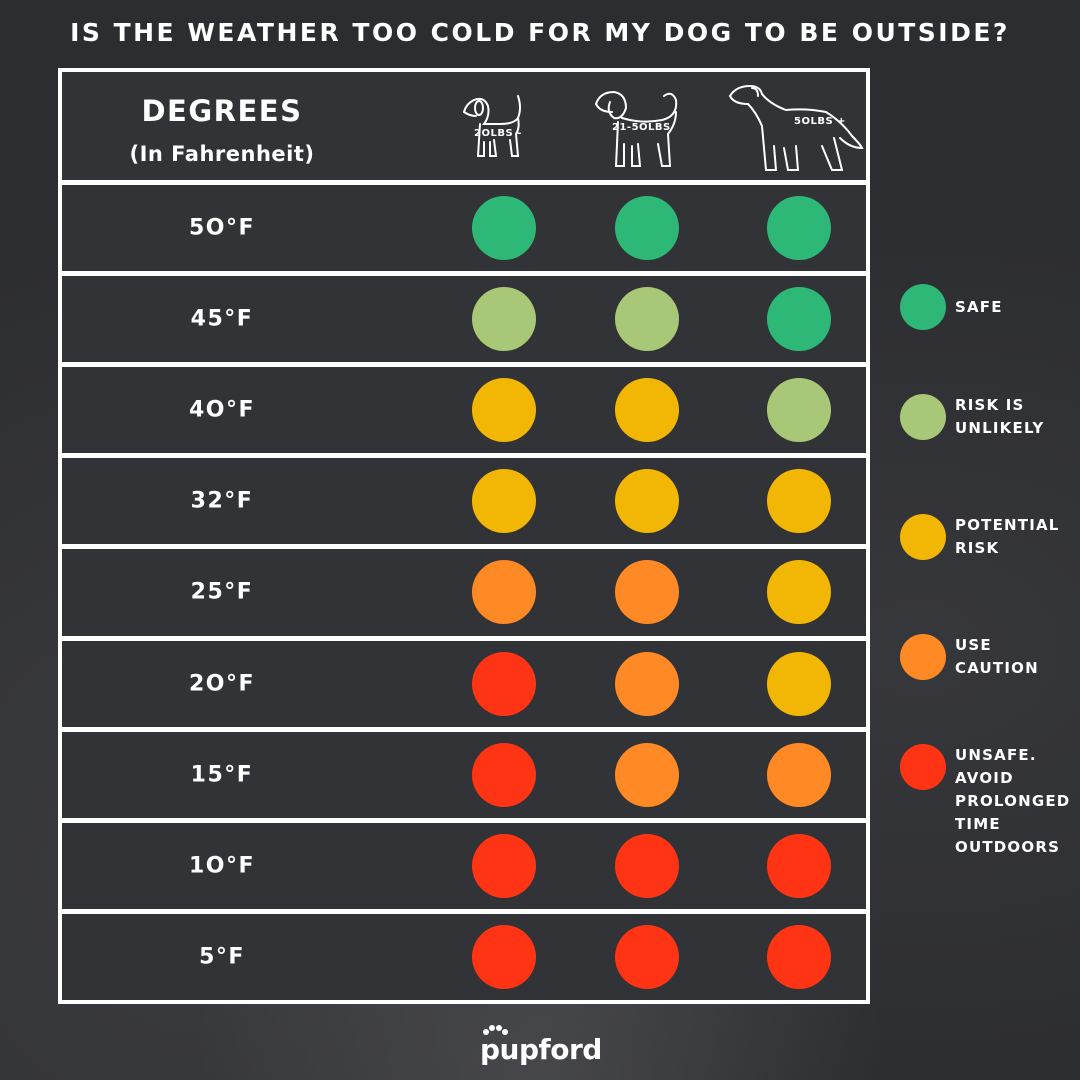 The image size is (1080, 1080). I want to click on small-dog-icon: 2OLBS -, so click(496, 128).